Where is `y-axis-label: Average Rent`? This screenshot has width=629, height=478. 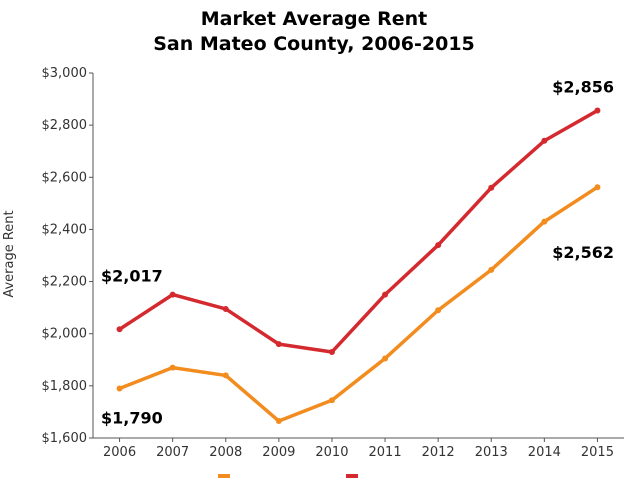 y-axis-label: Average Rent is located at coordinates (9, 253).